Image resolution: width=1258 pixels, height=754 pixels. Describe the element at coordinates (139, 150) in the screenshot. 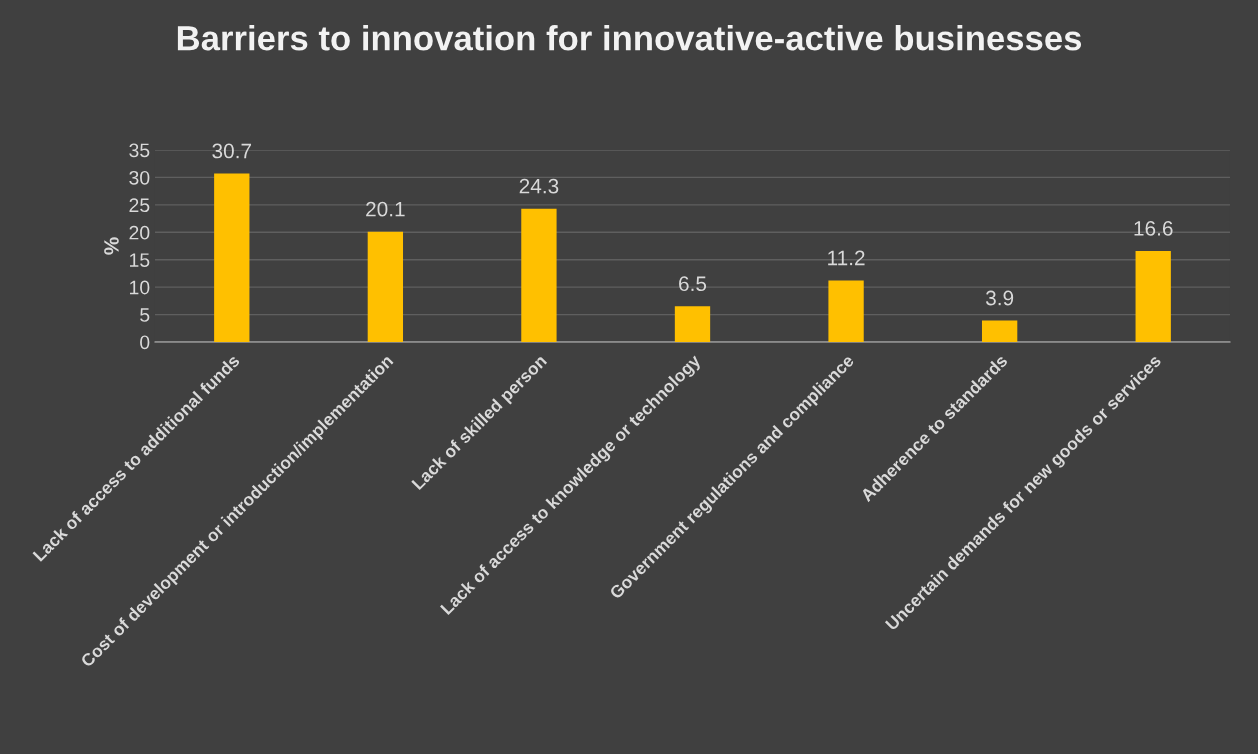

I see `y-tick-label: 35` at that location.